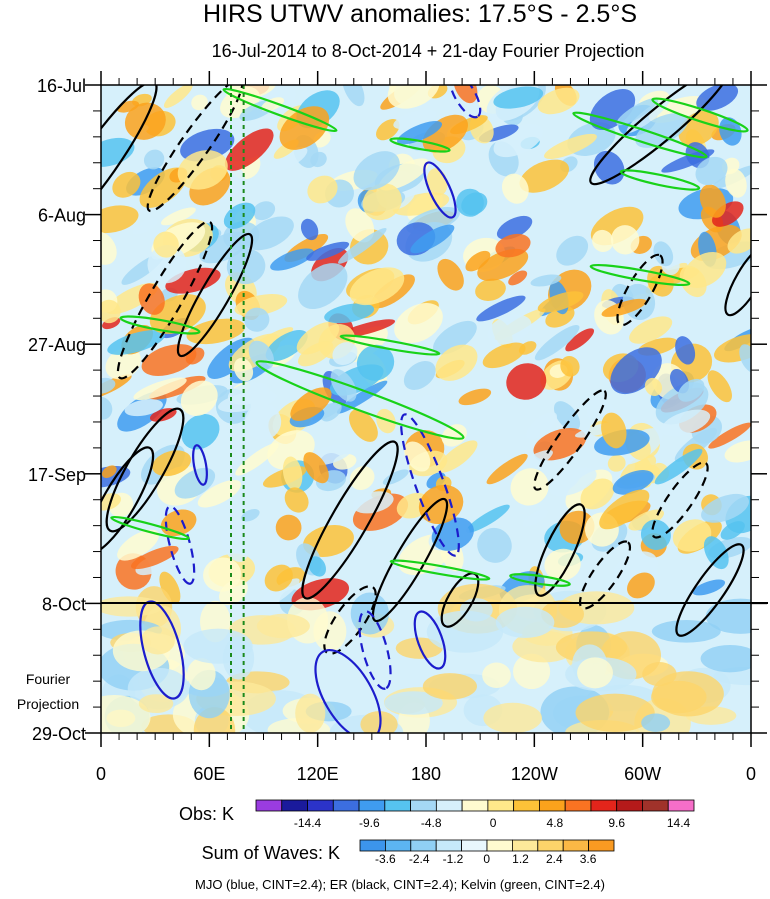 This screenshot has width=770, height=899. I want to click on obs-colorbar-label: Obs: K, so click(206, 814).